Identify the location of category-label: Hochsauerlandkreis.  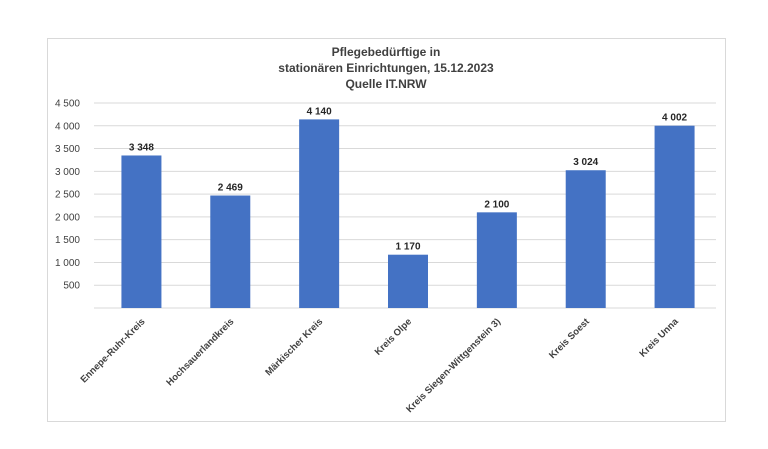
(200, 352).